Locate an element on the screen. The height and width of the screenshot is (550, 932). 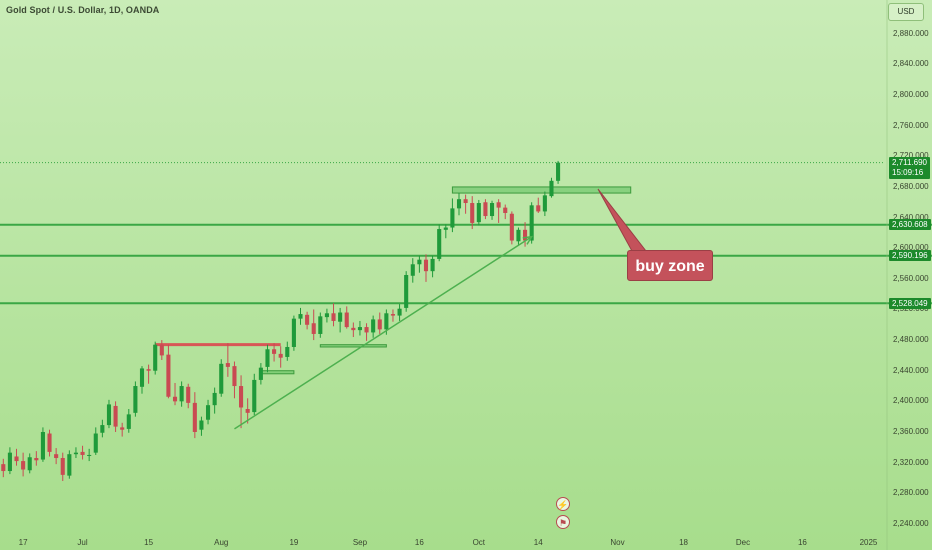
level-price-tag: 2,528.049 is located at coordinates (910, 303).